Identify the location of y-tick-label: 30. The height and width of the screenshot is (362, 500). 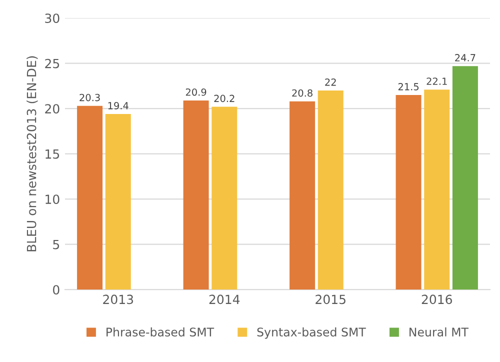
(52, 19).